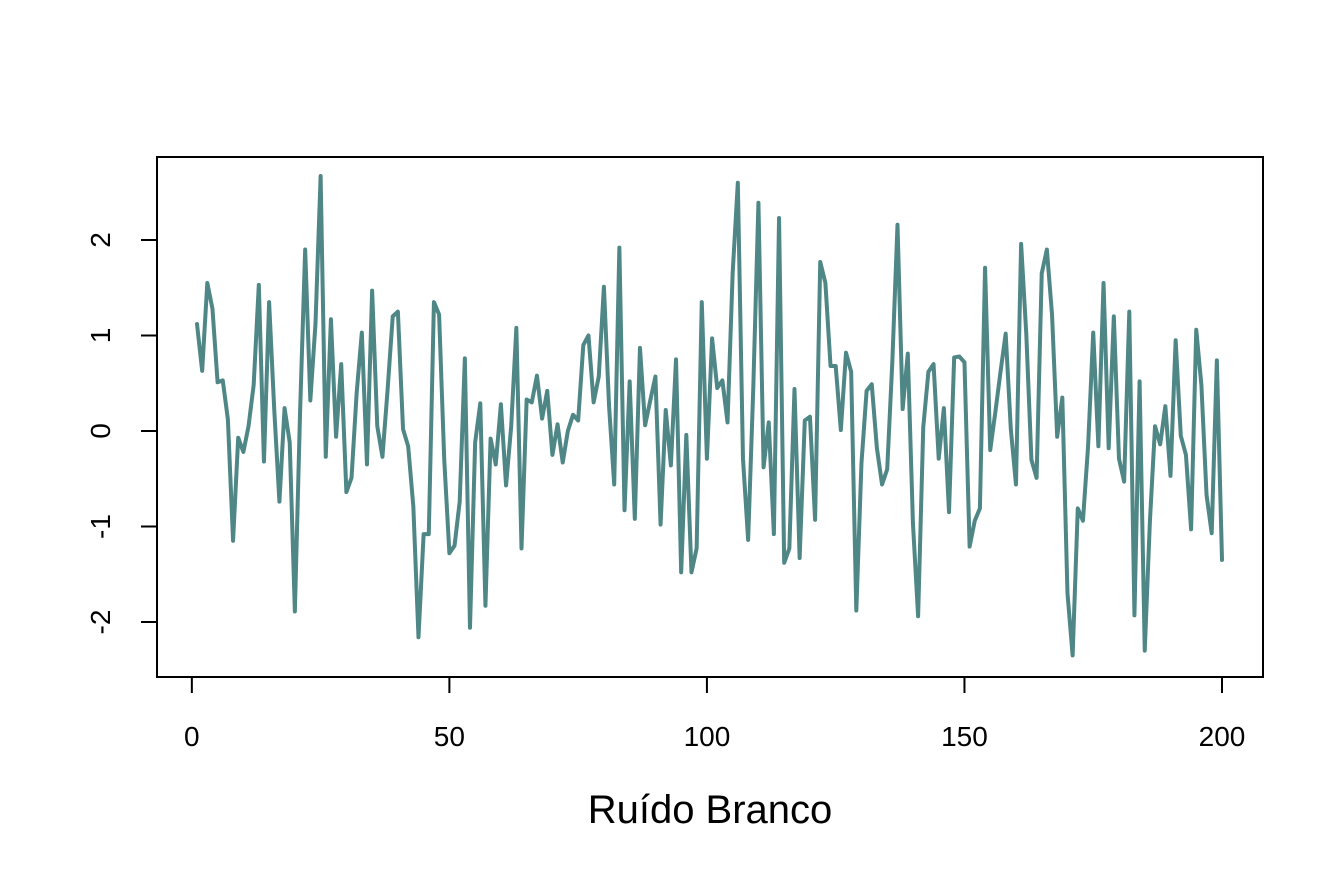 The width and height of the screenshot is (1344, 873). What do you see at coordinates (707, 736) in the screenshot?
I see `x-tick-label: 100` at bounding box center [707, 736].